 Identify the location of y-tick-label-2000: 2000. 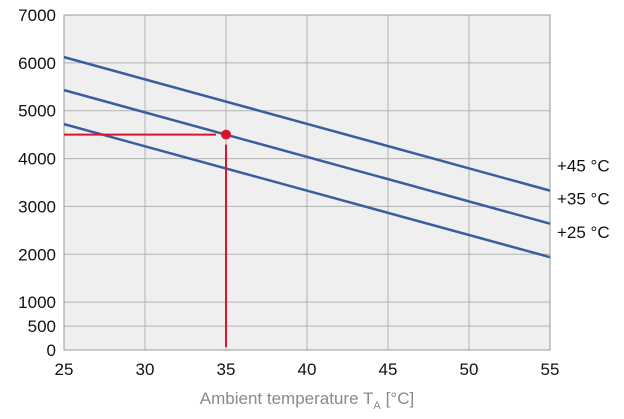
(37, 254).